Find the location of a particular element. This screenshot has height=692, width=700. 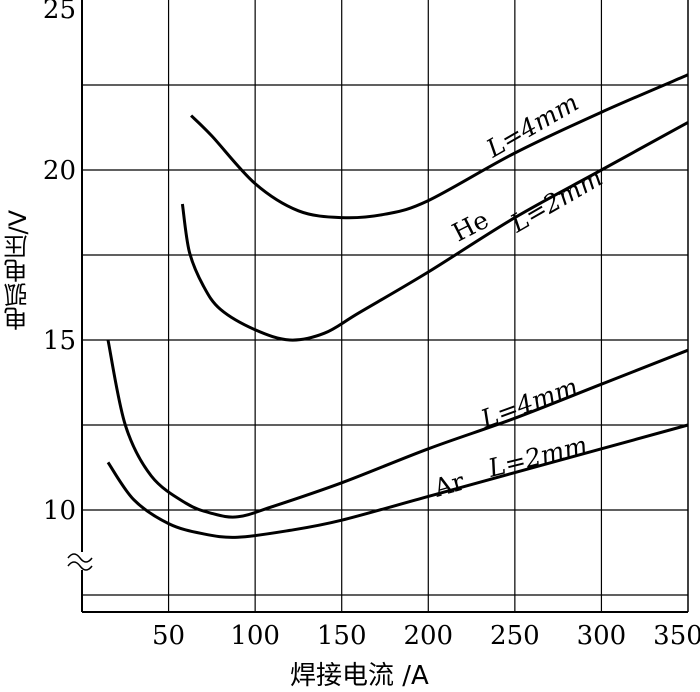

y-axis-label: 电弧电压/V is located at coordinates (18, 270).